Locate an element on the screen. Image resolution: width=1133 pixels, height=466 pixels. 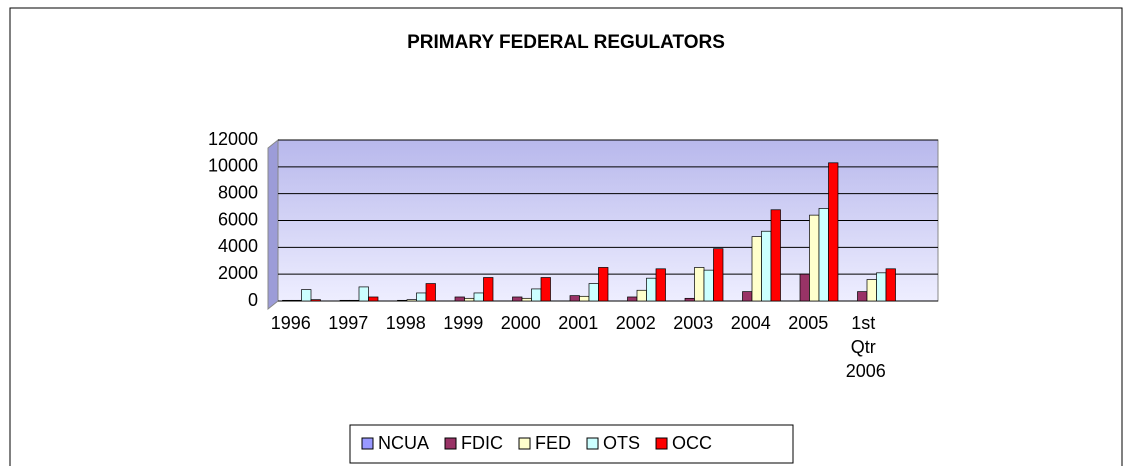
x-tick-label: 1st Qtr 2006 is located at coordinates (866, 347).